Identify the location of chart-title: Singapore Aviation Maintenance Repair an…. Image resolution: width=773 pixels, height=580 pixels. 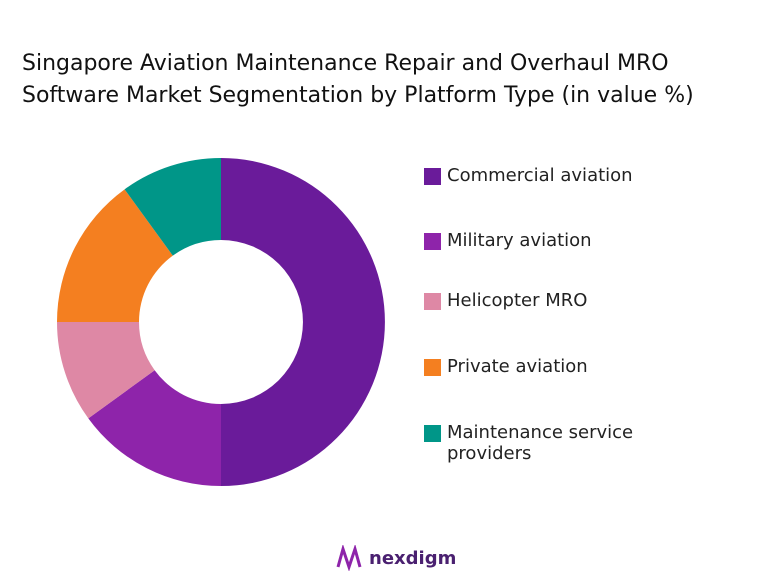
(358, 79).